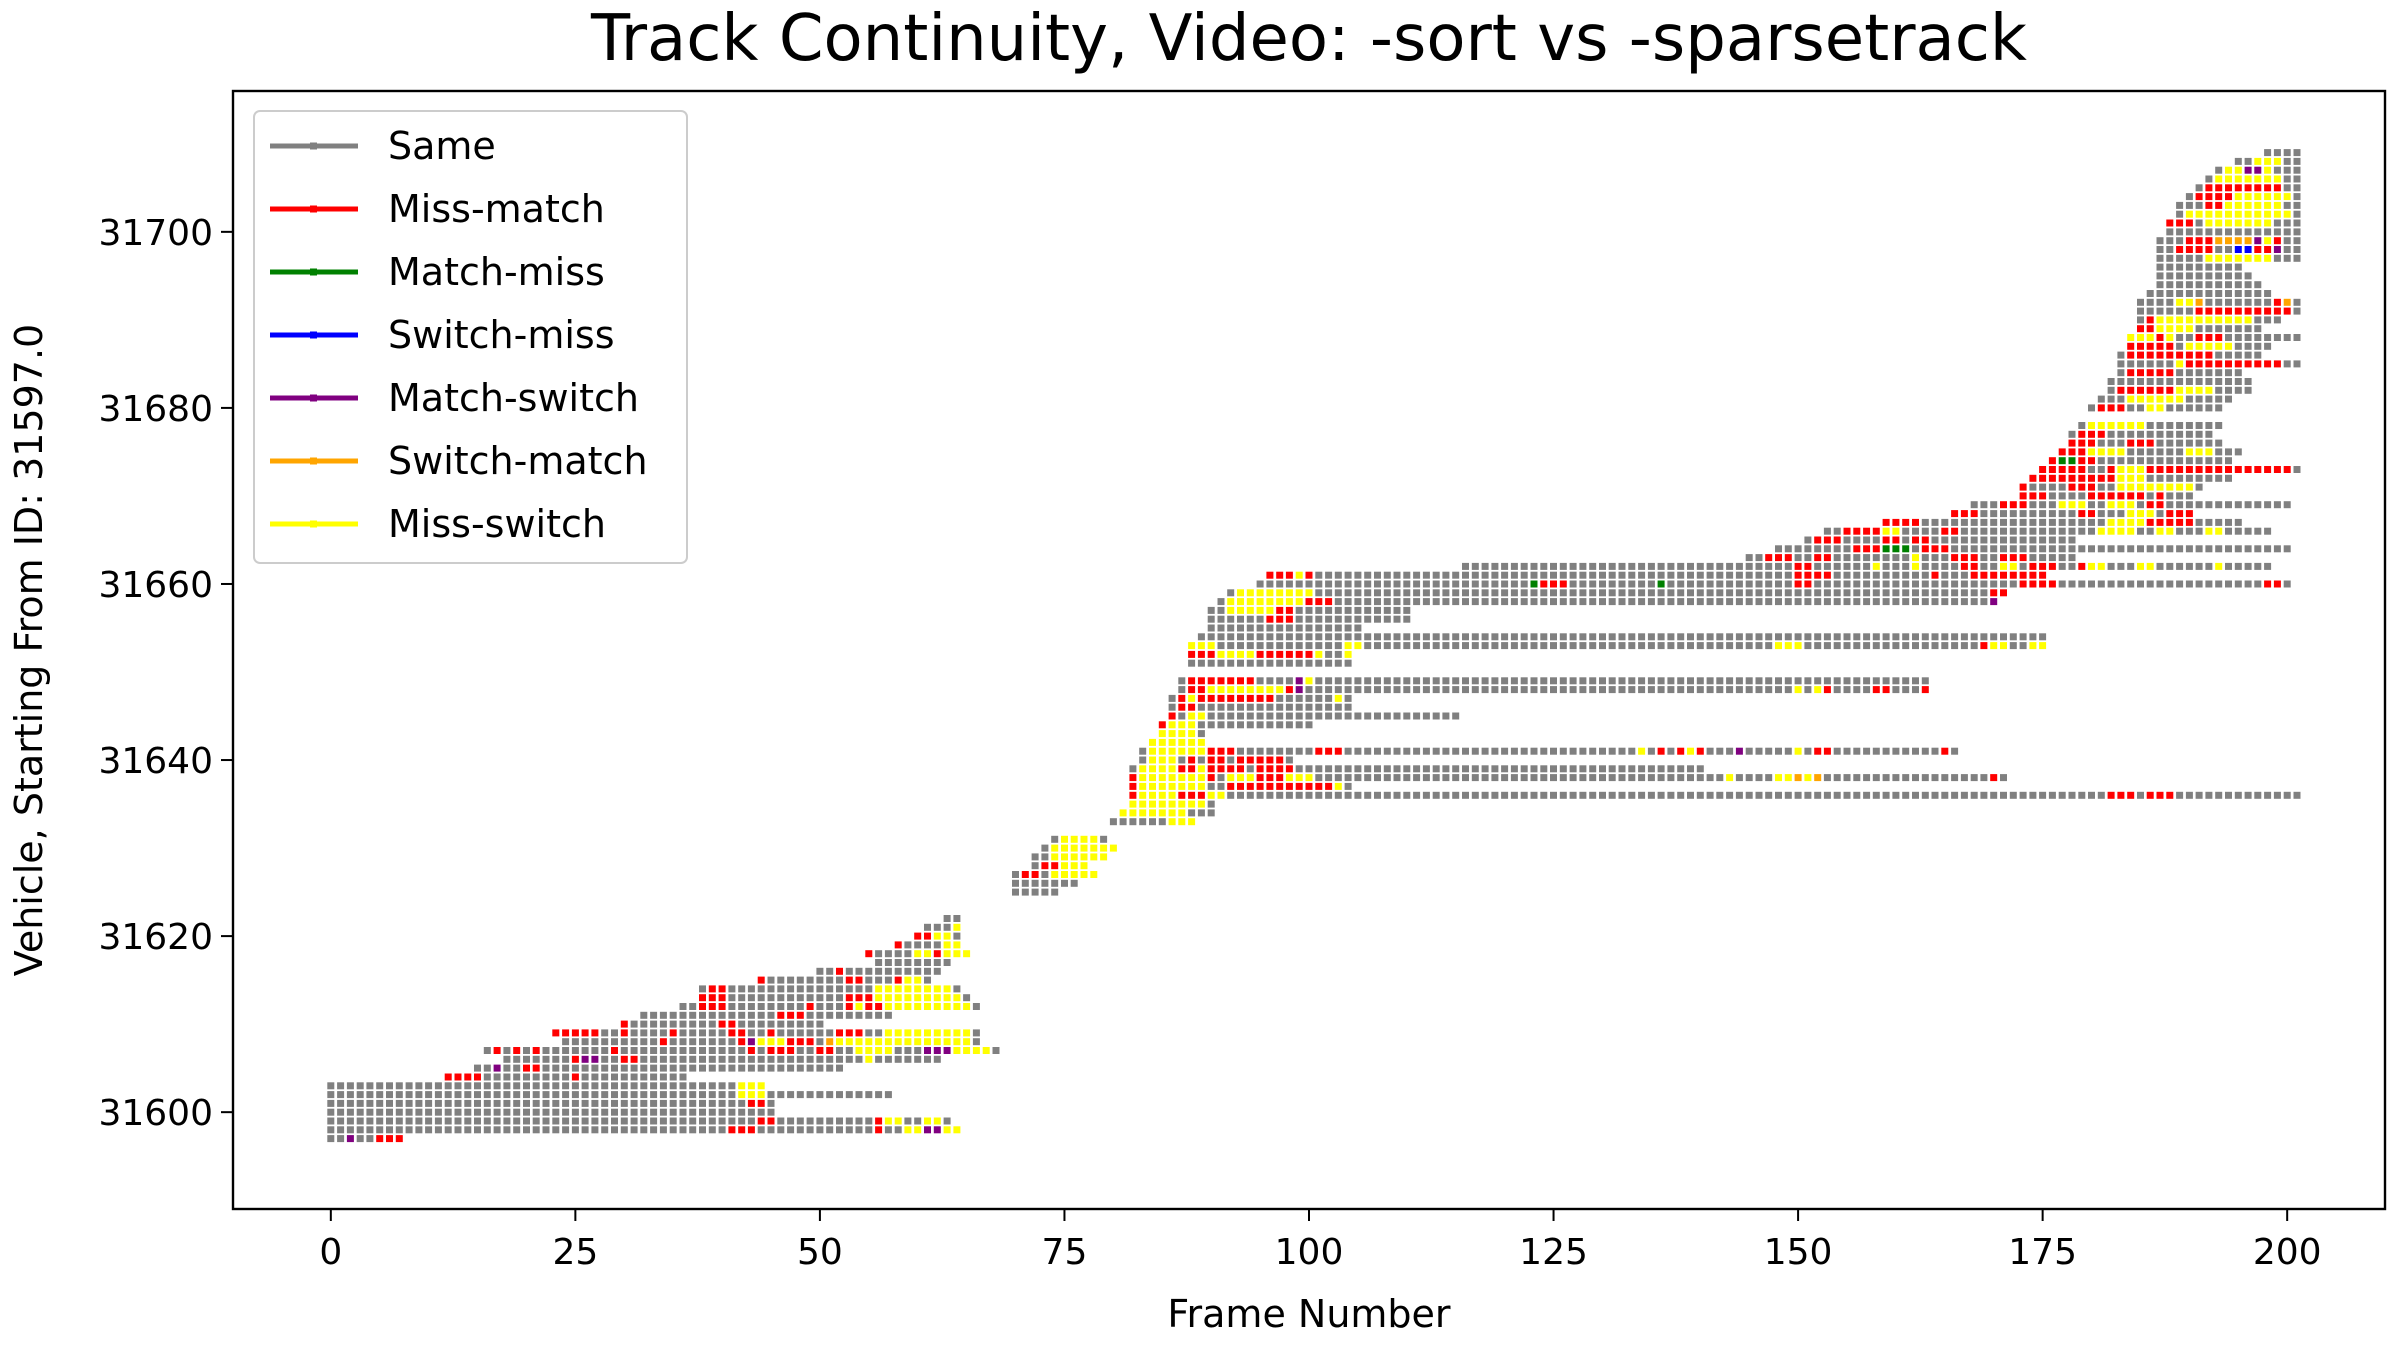 The height and width of the screenshot is (1350, 2400). Describe the element at coordinates (1065, 1252) in the screenshot. I see `x-tick-label: 75` at that location.